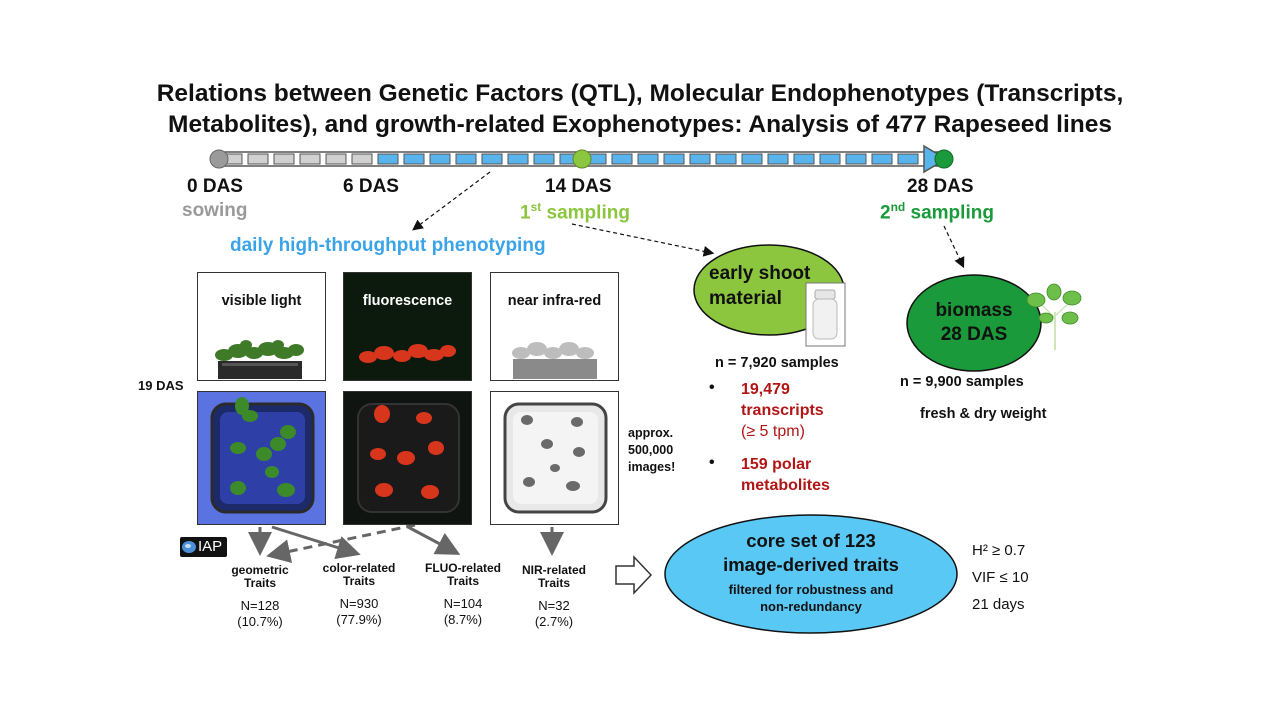  I want to click on metabolites-count: 159 polar, so click(776, 464).